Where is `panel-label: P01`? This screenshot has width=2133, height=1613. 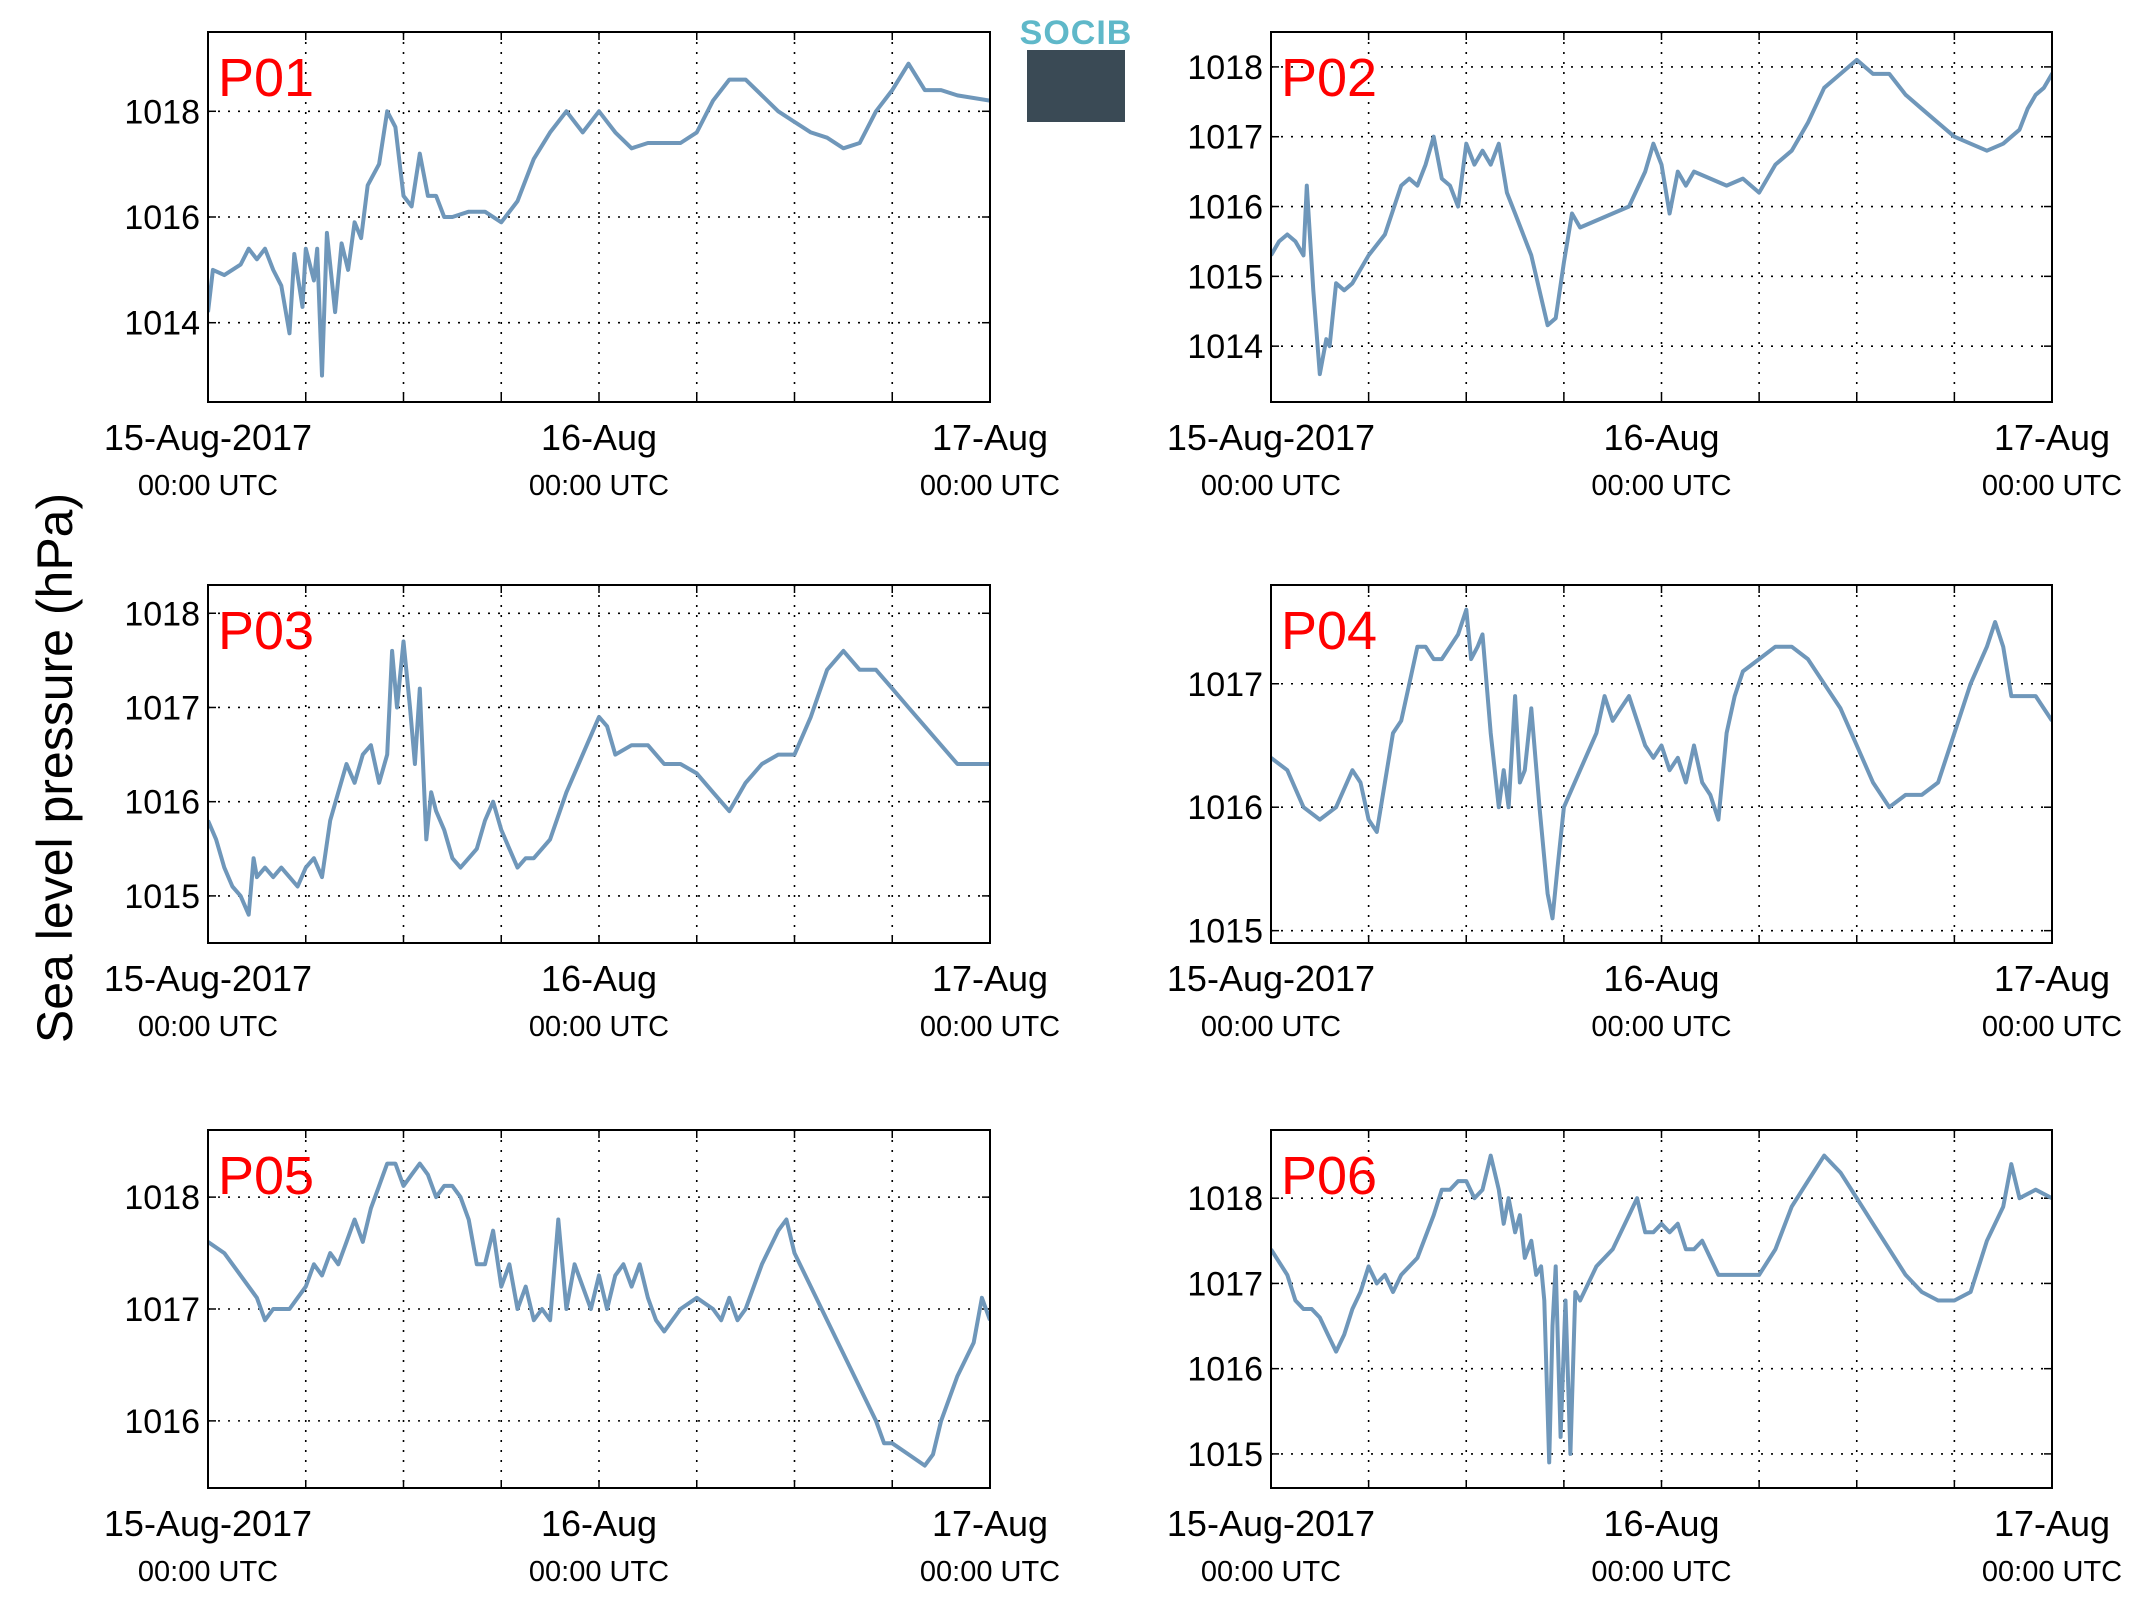
panel-label: P01 is located at coordinates (266, 78).